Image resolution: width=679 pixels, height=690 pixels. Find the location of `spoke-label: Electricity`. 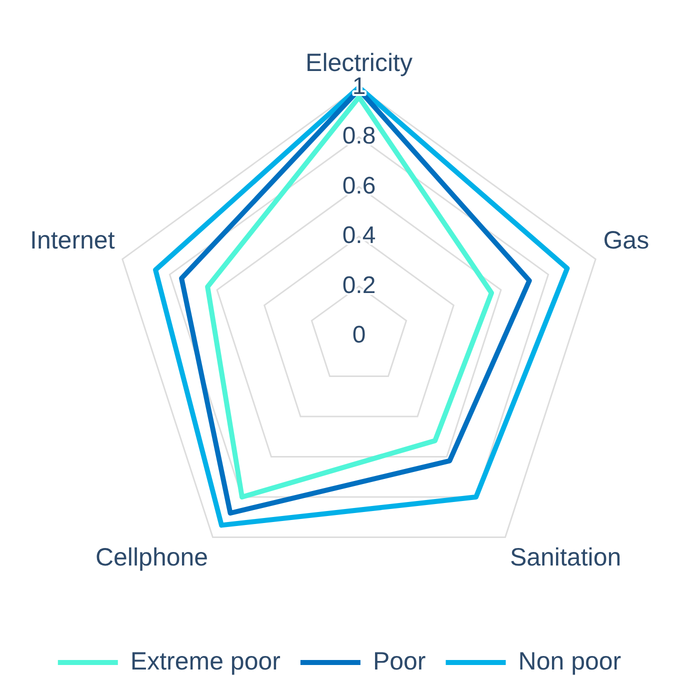

spoke-label: Electricity is located at coordinates (359, 63).